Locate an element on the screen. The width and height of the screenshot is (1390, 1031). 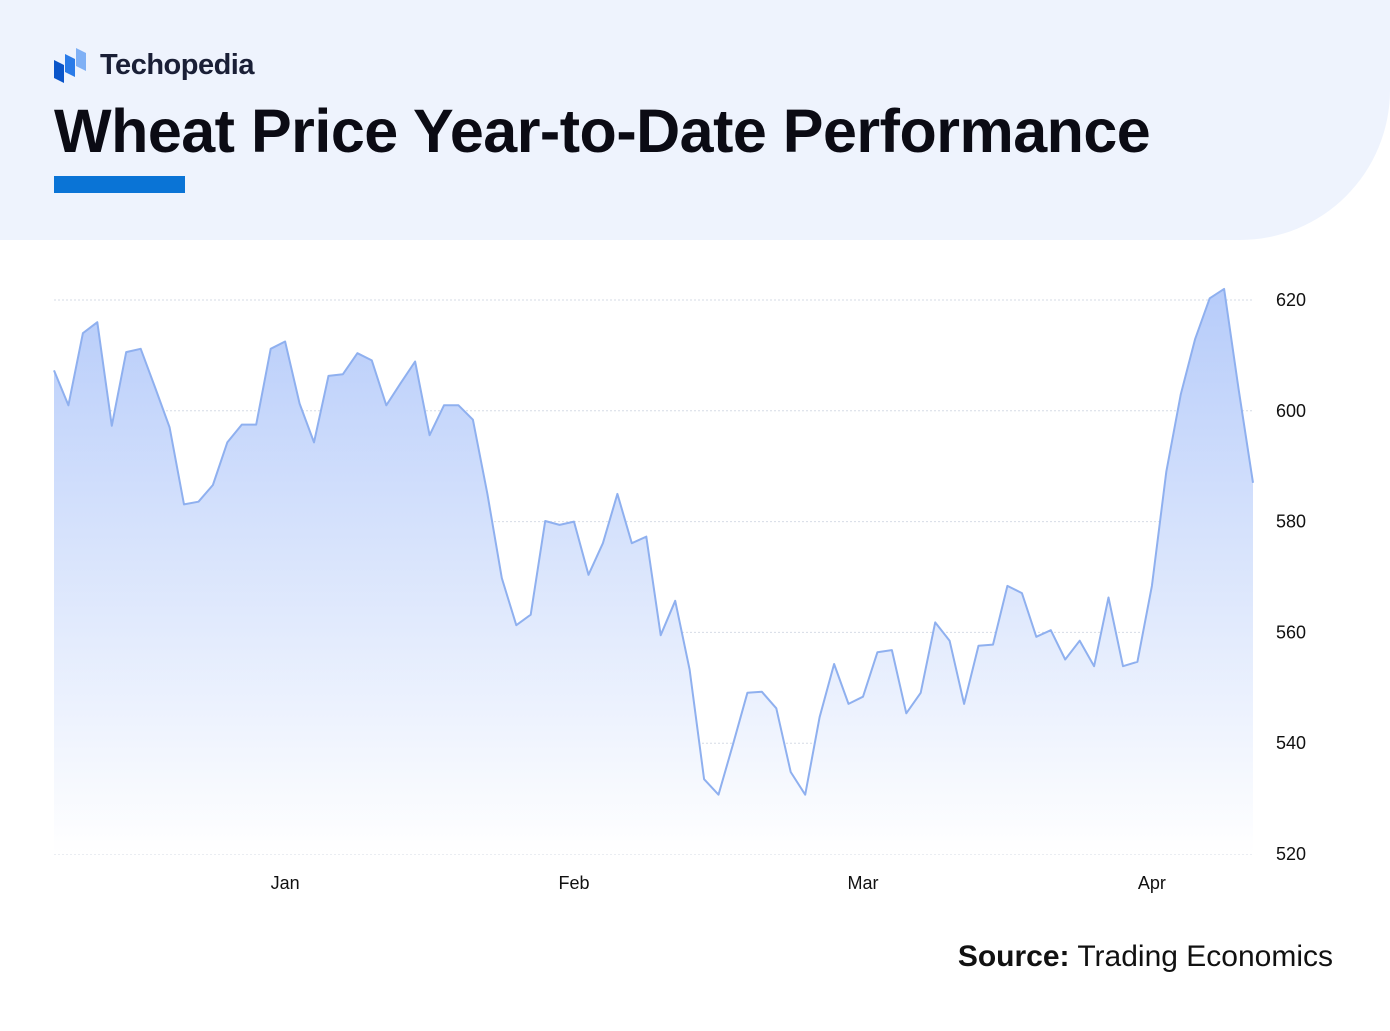
title-underline is located at coordinates (119, 184).